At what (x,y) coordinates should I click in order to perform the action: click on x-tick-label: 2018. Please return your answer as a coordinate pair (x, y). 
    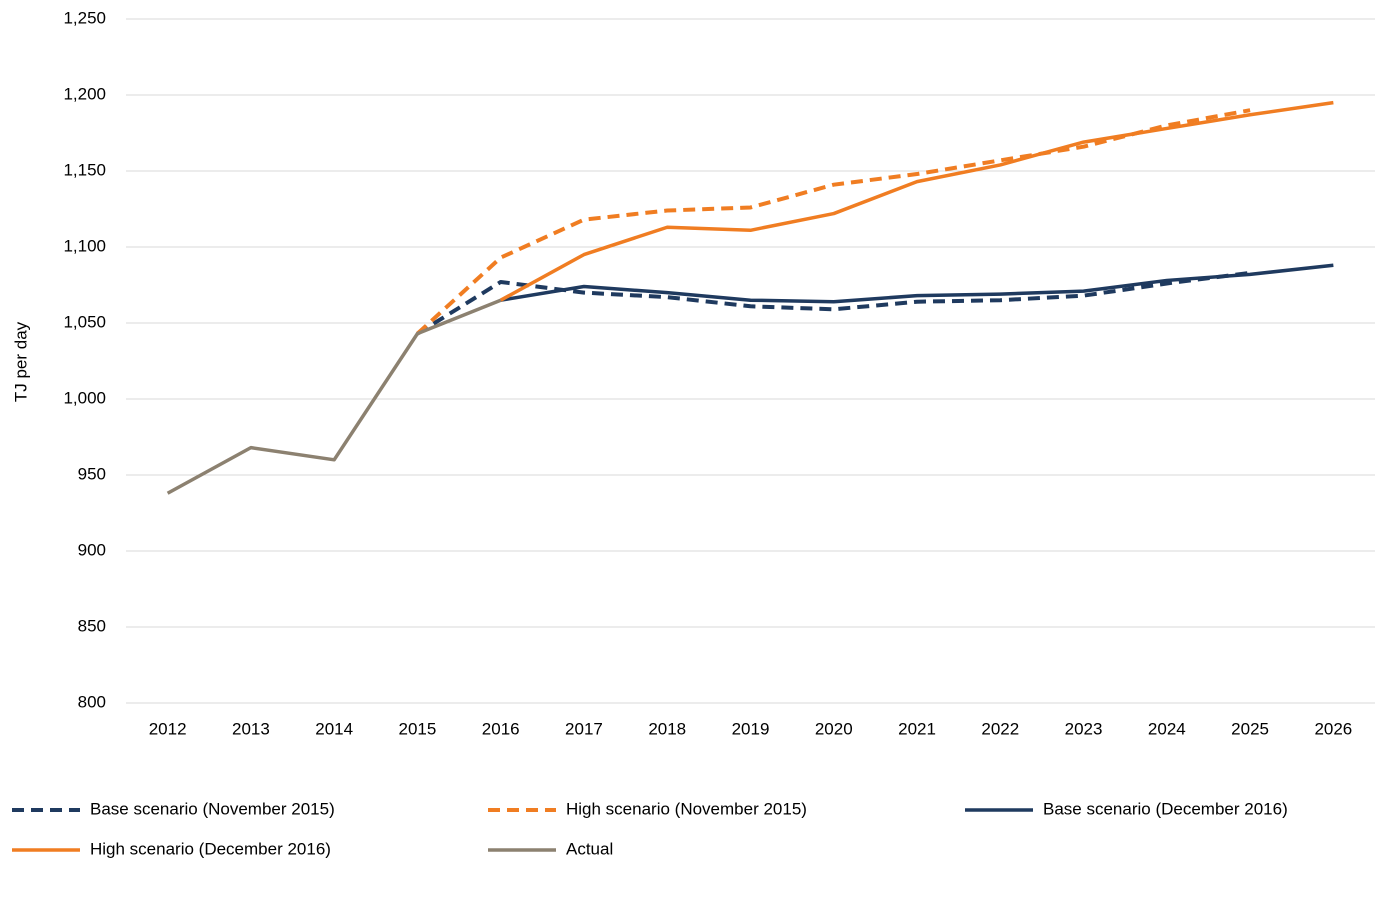
    Looking at the image, I should click on (667, 728).